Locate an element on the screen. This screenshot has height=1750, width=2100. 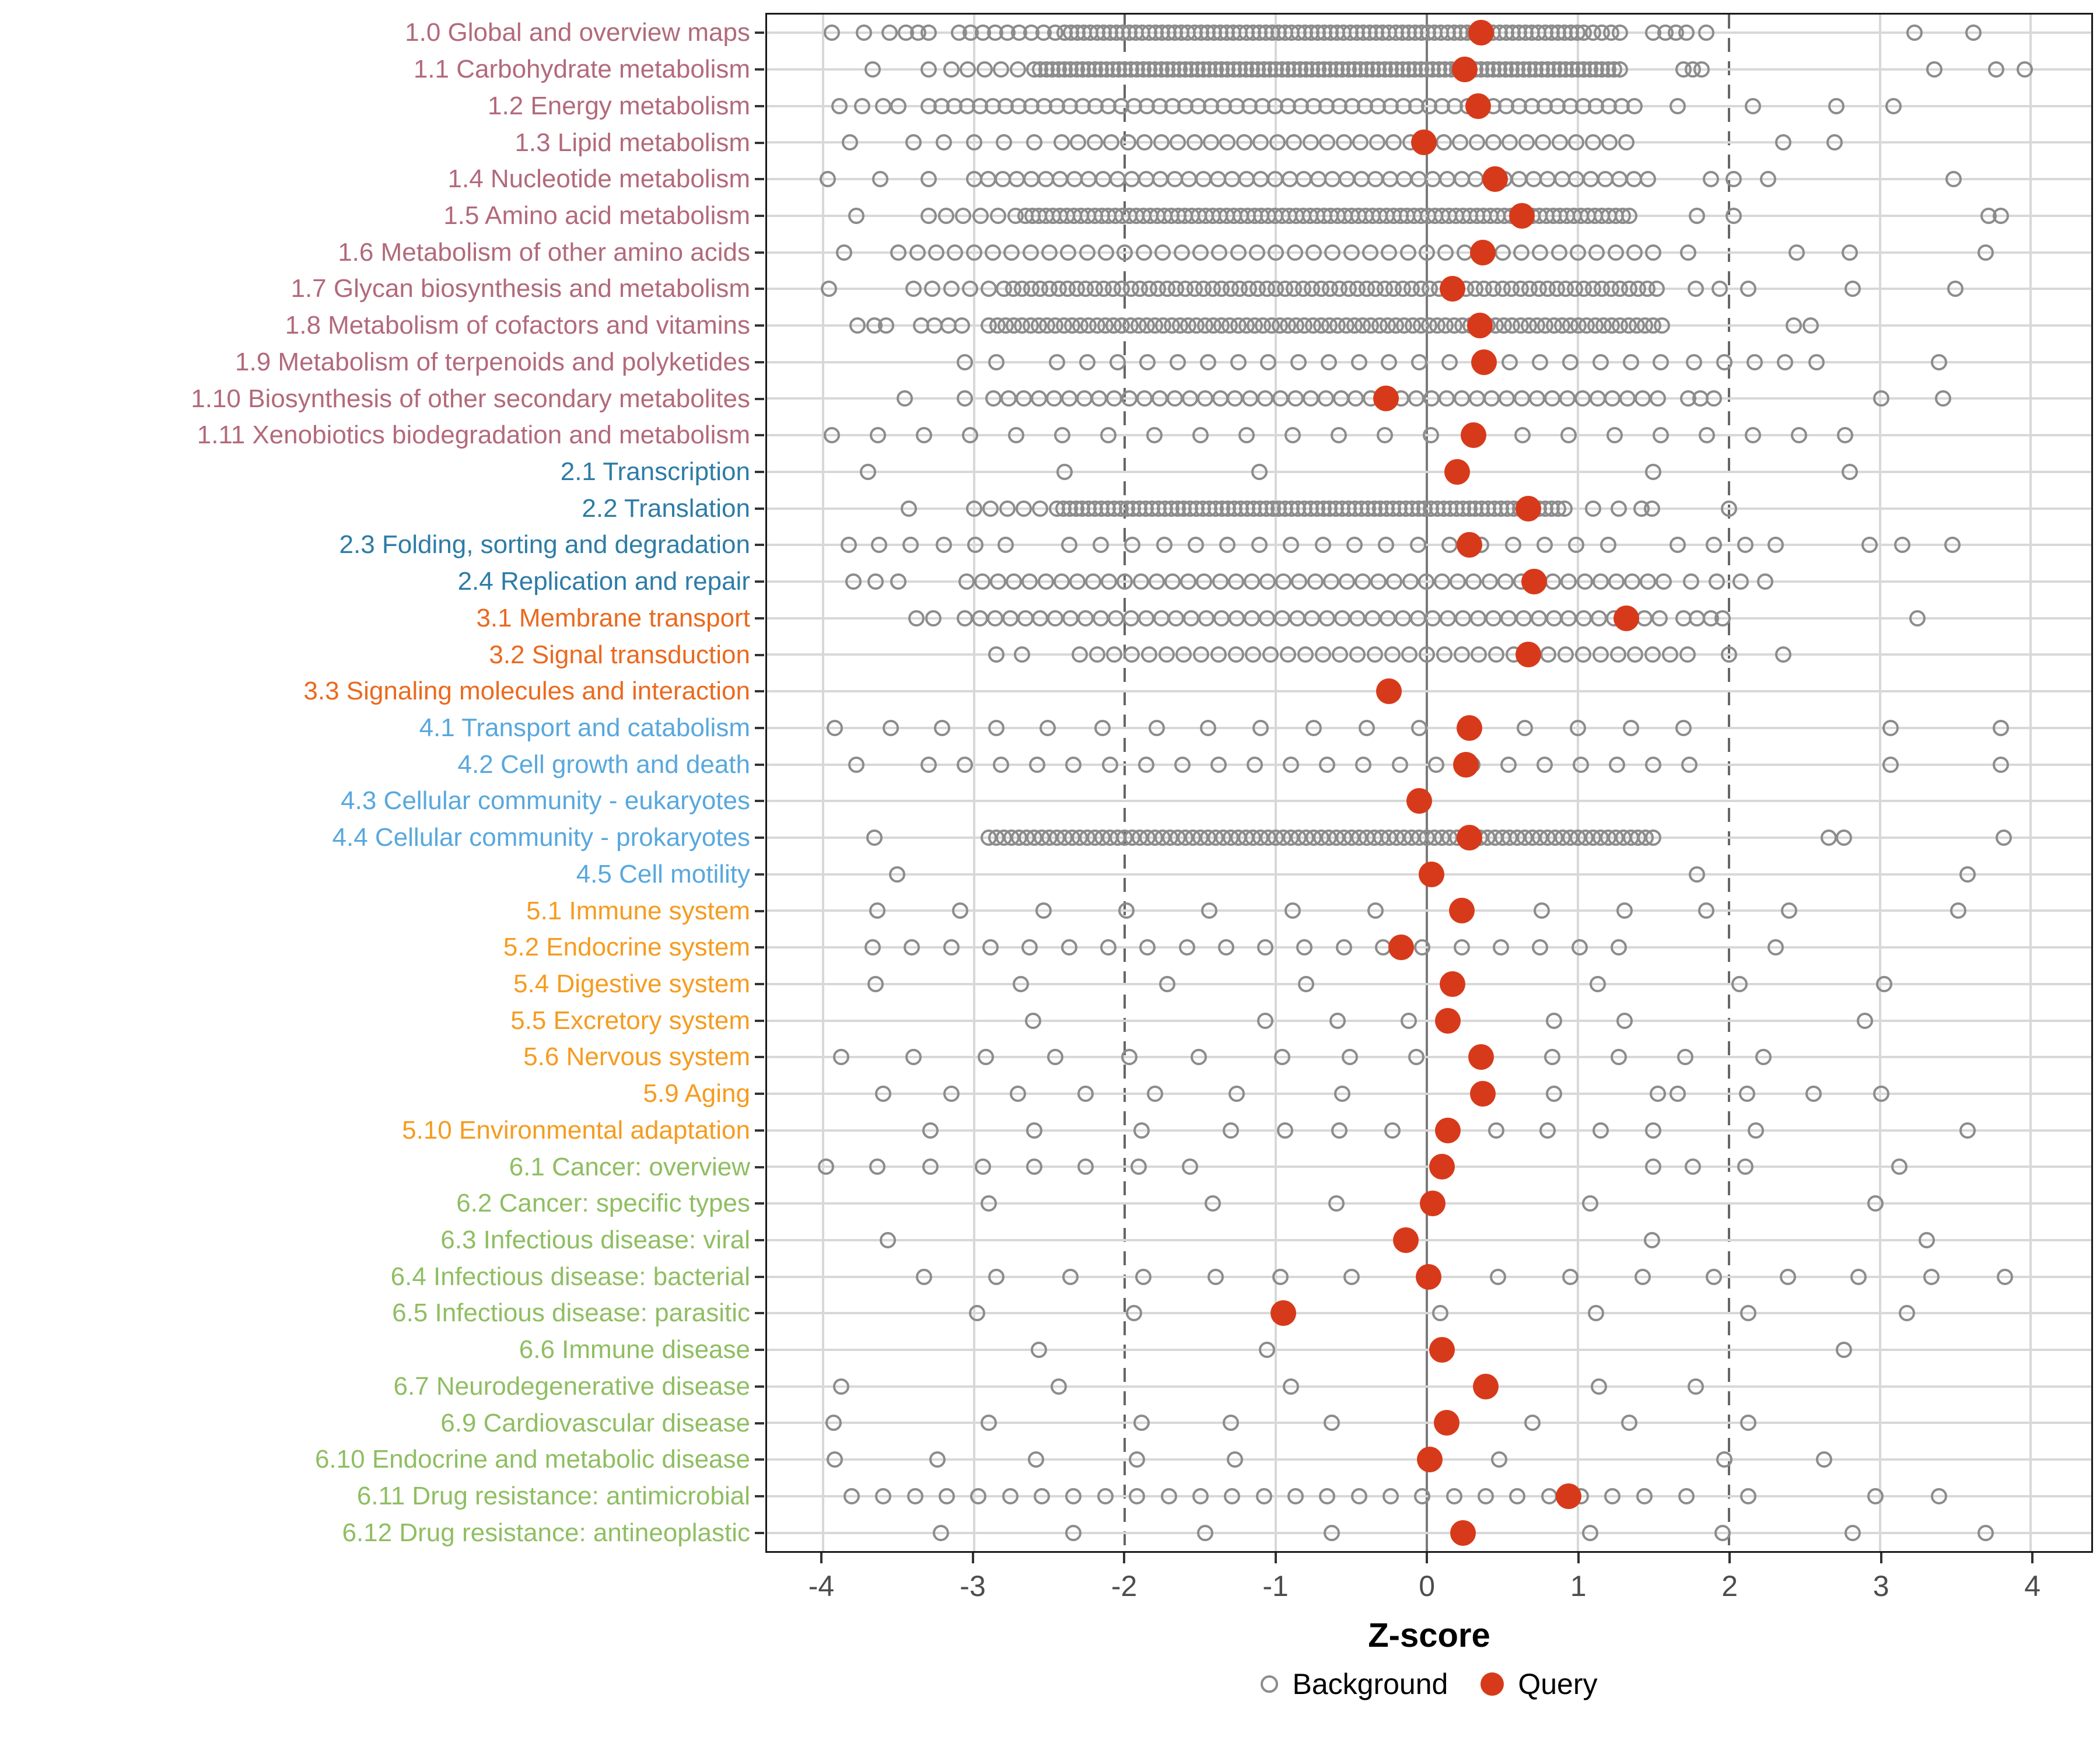
x-axis-tick-label: 0 is located at coordinates (1427, 1586).